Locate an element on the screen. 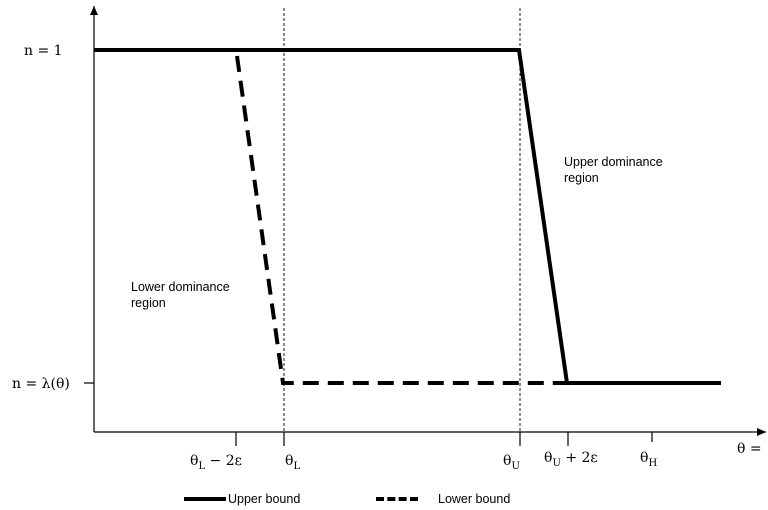 The width and height of the screenshot is (768, 510). x-label-theta-l: θL is located at coordinates (292, 462).